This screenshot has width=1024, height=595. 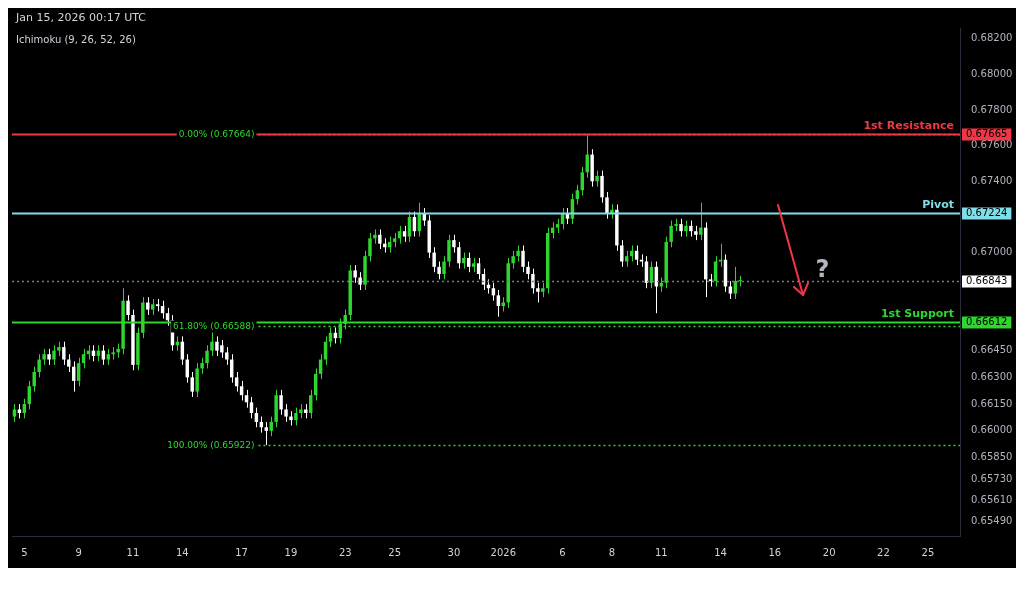 I want to click on y-tick-label: 0.68200, so click(x=992, y=38).